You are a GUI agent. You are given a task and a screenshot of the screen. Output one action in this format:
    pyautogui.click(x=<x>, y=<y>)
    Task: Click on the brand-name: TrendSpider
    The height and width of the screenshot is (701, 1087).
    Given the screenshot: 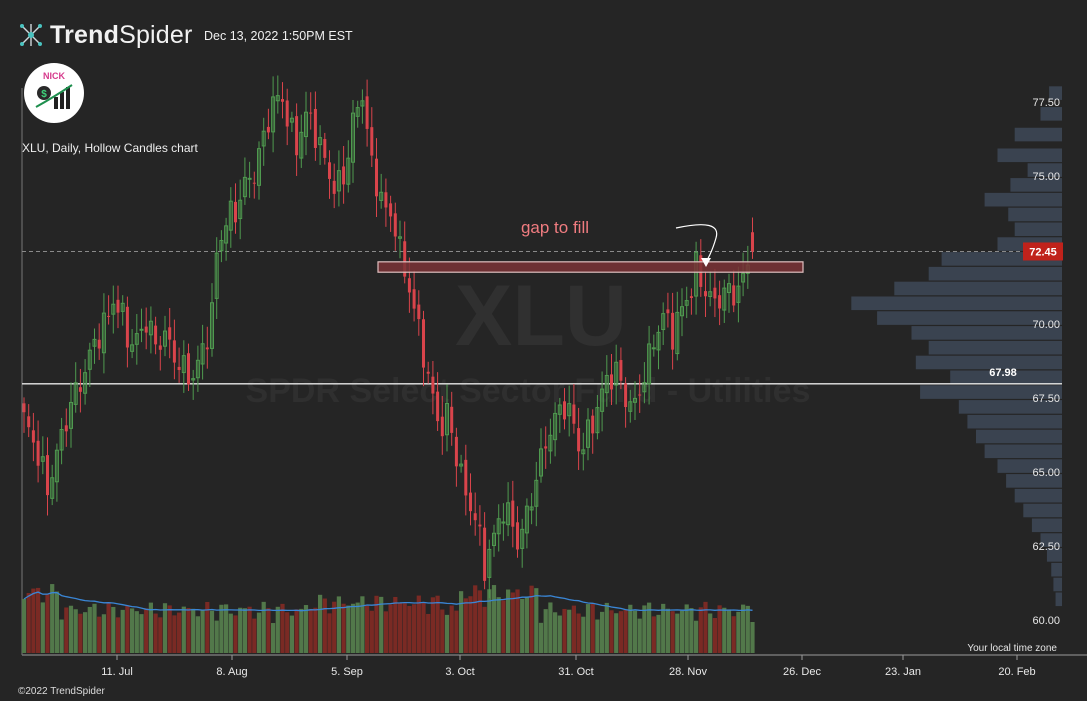 What is the action you would take?
    pyautogui.click(x=121, y=34)
    